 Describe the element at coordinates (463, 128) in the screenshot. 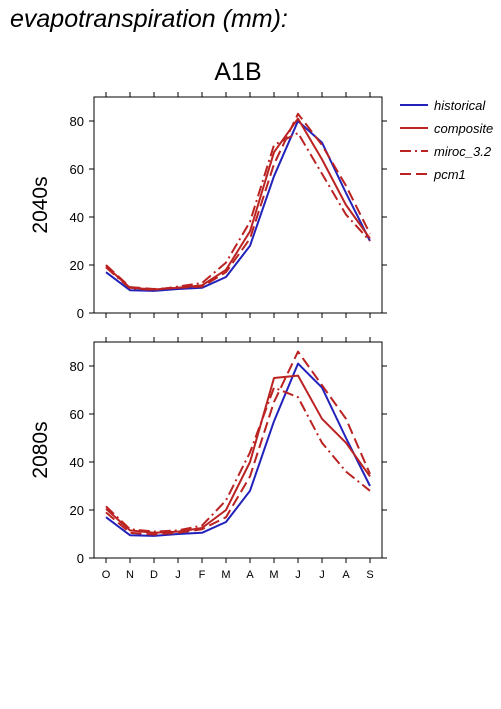

I see `legend-label-composite: composite` at that location.